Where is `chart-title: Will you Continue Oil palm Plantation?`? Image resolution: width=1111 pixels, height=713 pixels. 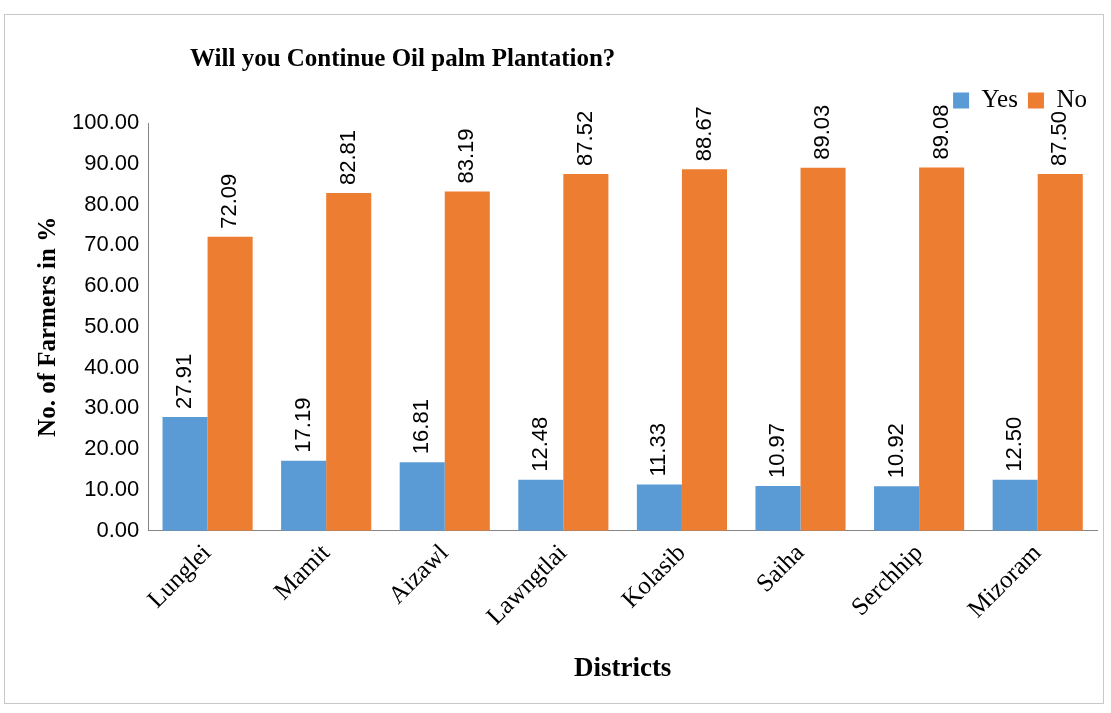
chart-title: Will you Continue Oil palm Plantation? is located at coordinates (403, 58).